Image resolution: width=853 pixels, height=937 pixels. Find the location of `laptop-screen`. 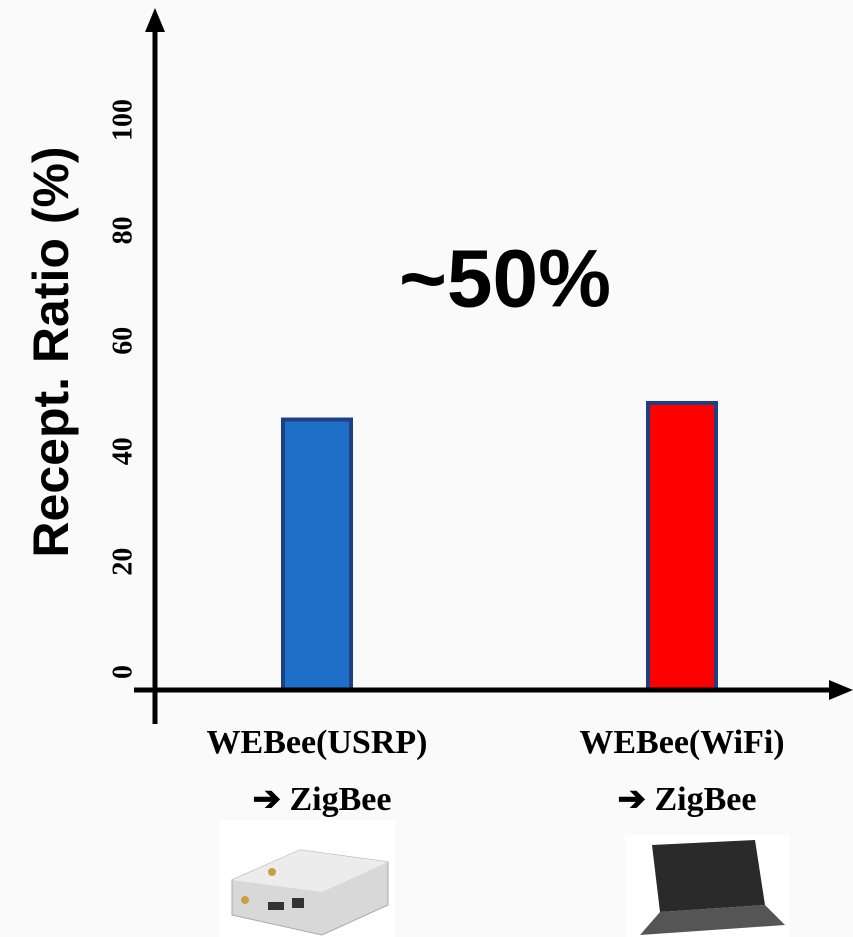

laptop-screen is located at coordinates (708, 876).